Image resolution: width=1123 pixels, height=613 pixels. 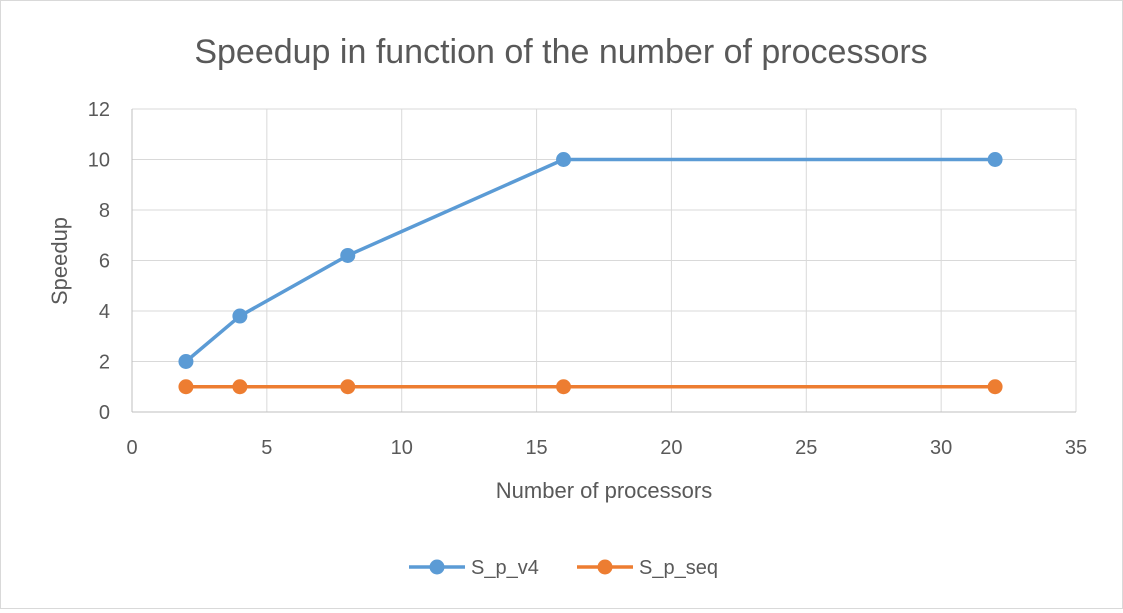 What do you see at coordinates (678, 568) in the screenshot?
I see `legend-label: S_p_seq` at bounding box center [678, 568].